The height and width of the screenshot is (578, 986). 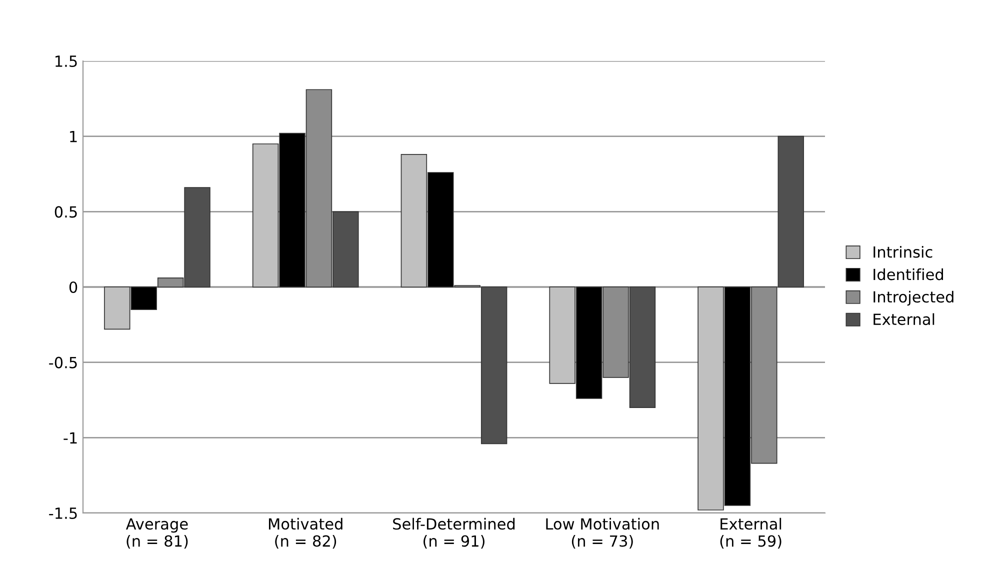 I want to click on y-tick-label: -1, so click(x=70, y=438).